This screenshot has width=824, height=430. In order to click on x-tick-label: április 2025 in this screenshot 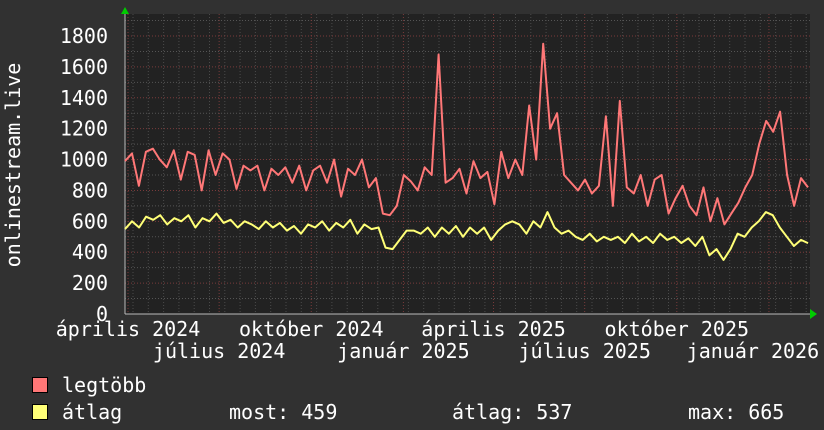, I will do `click(493, 329)`.